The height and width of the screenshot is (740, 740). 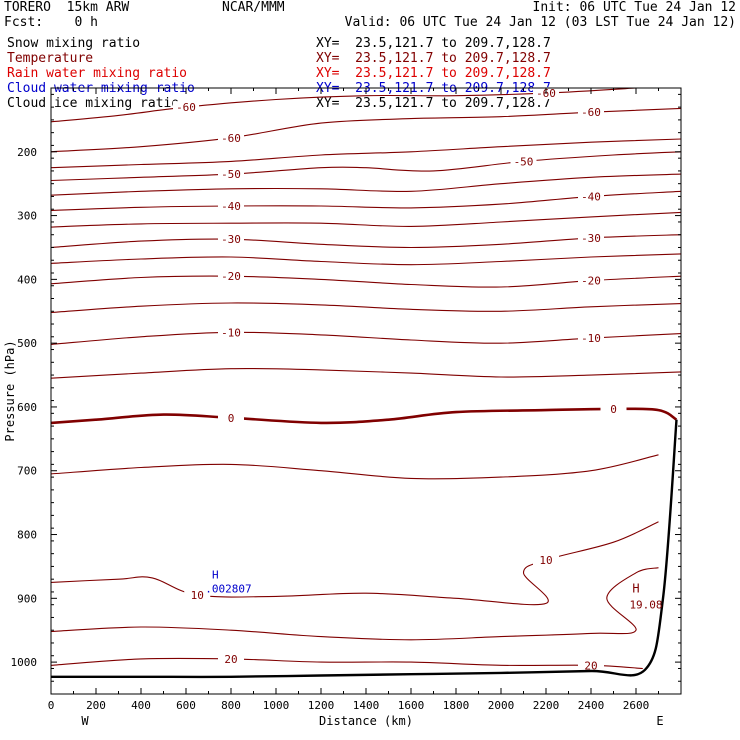 I want to click on y-axis-title: Pressure (hPa), so click(x=10, y=390).